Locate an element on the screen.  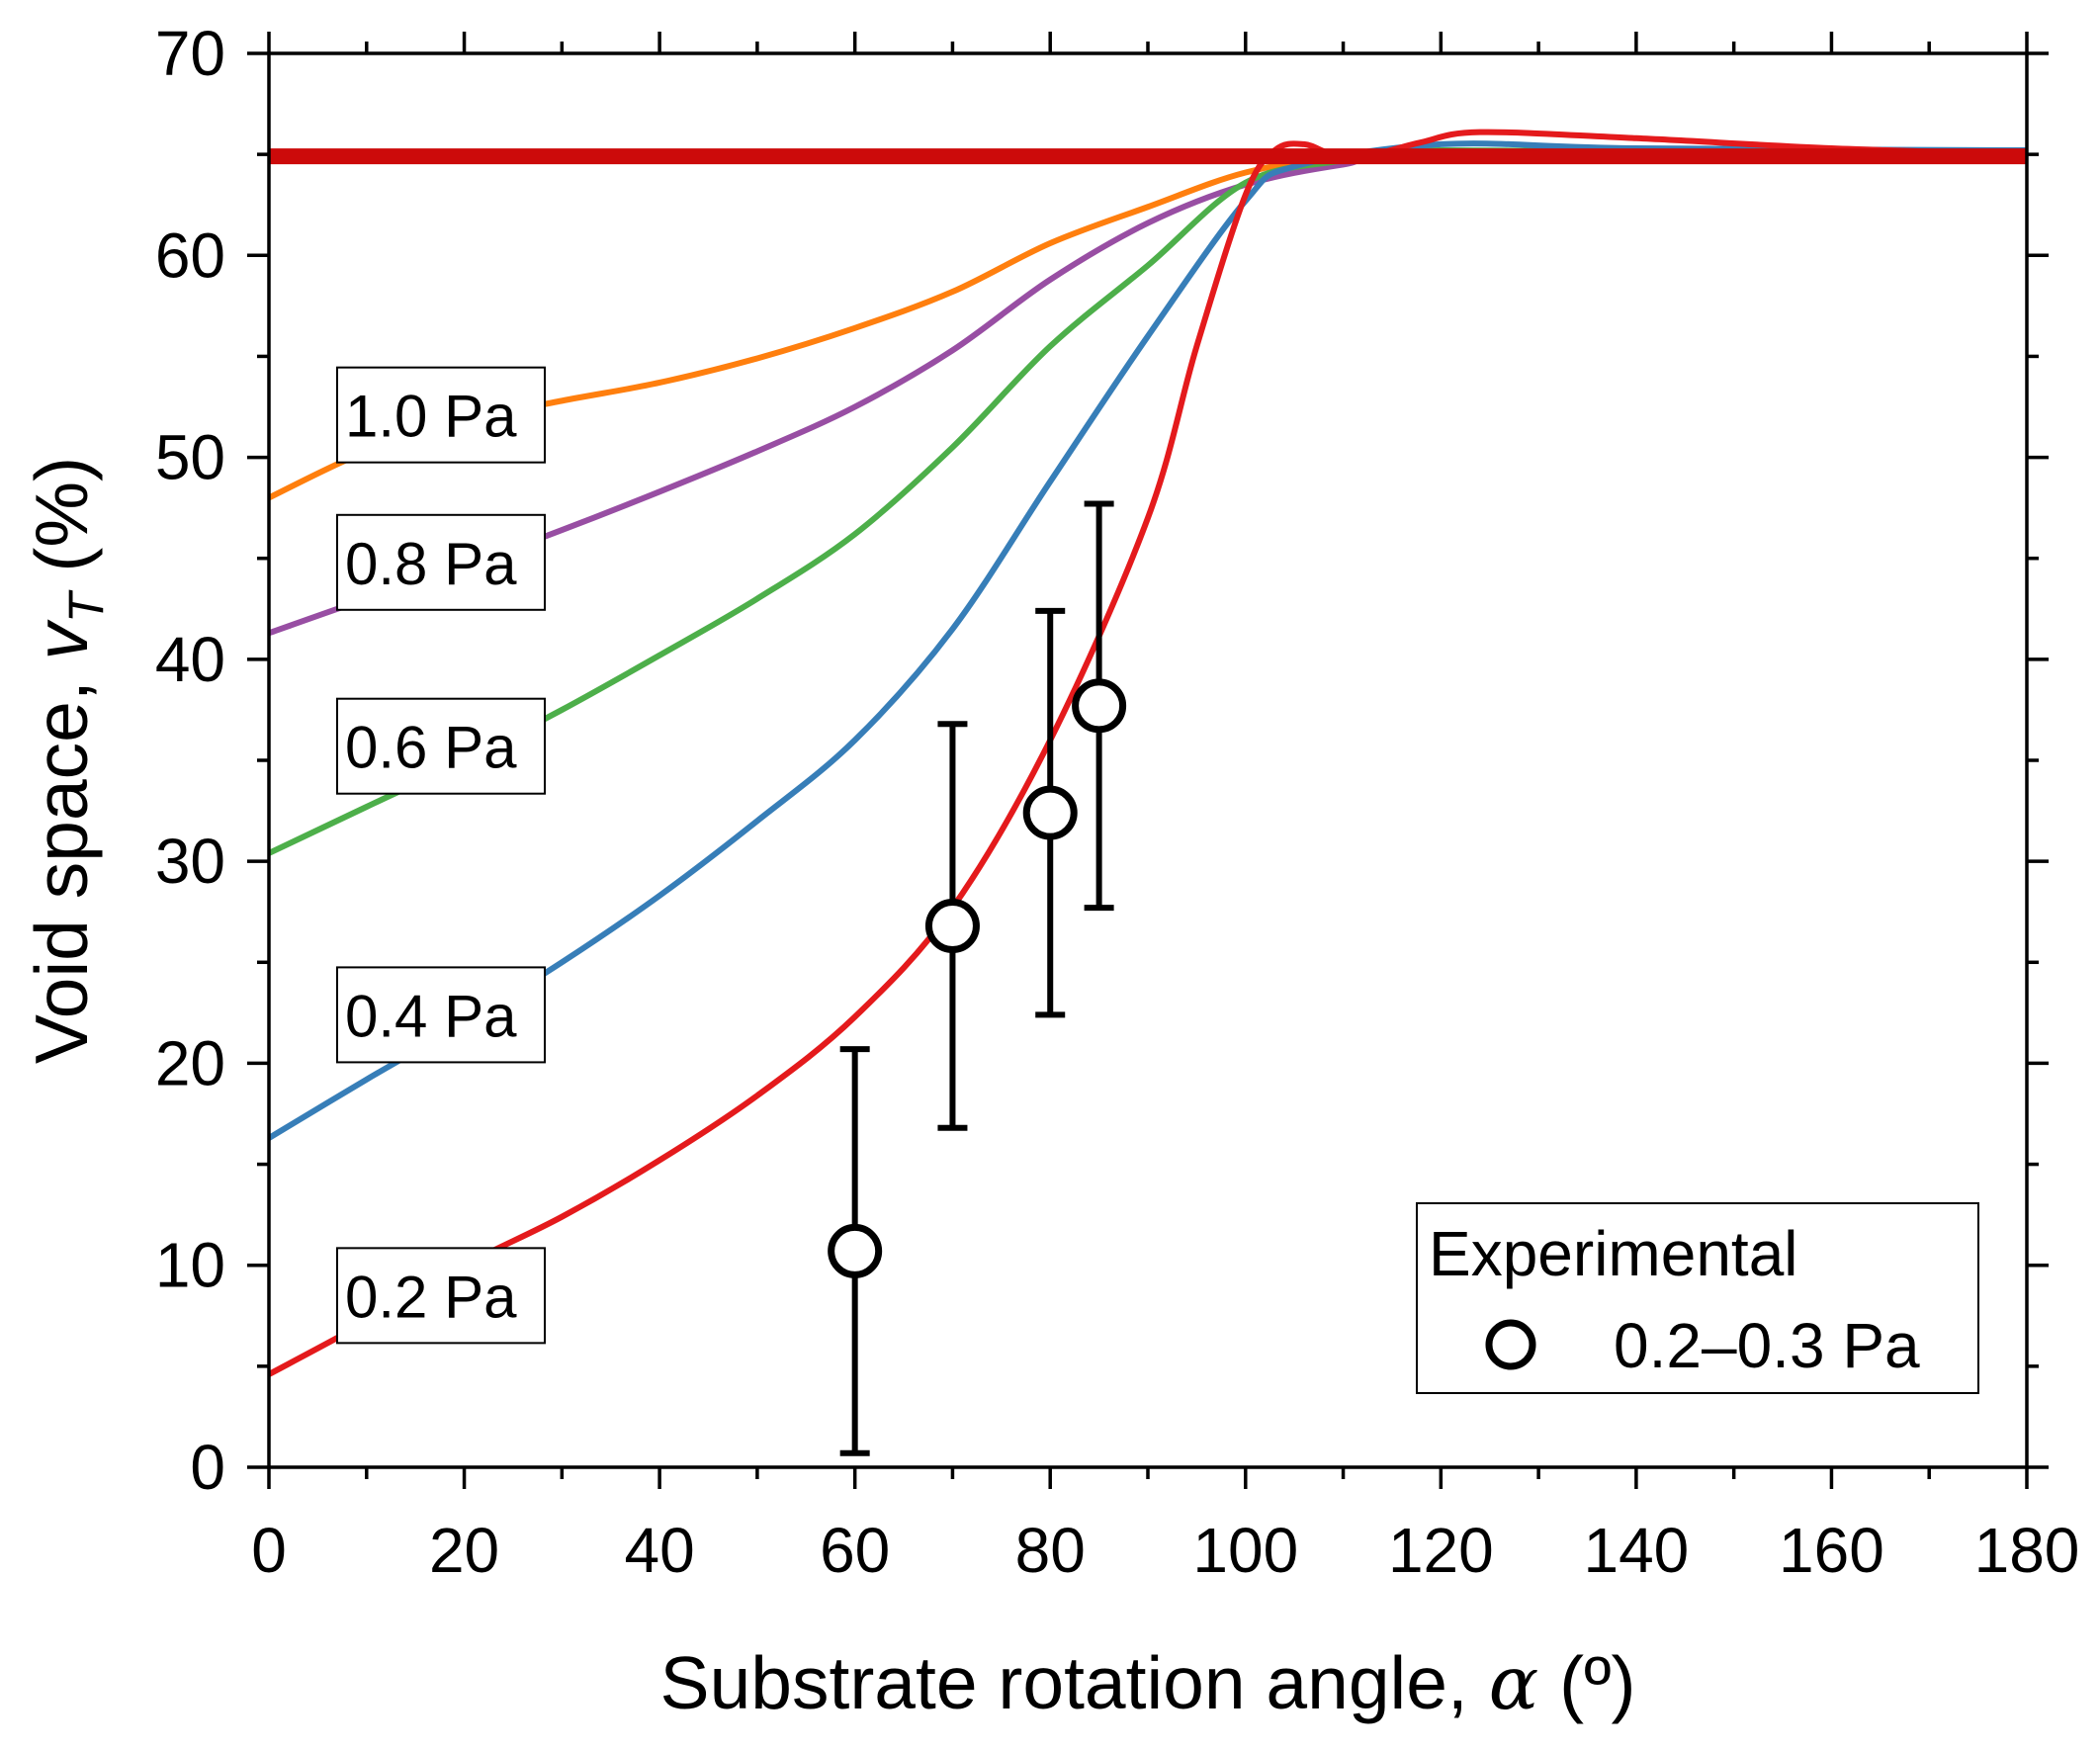
series-labels: 1.0 Pa 0.8 Pa 0.6 Pa 0.4 Pa 0.2 Pa is located at coordinates (441, 855).